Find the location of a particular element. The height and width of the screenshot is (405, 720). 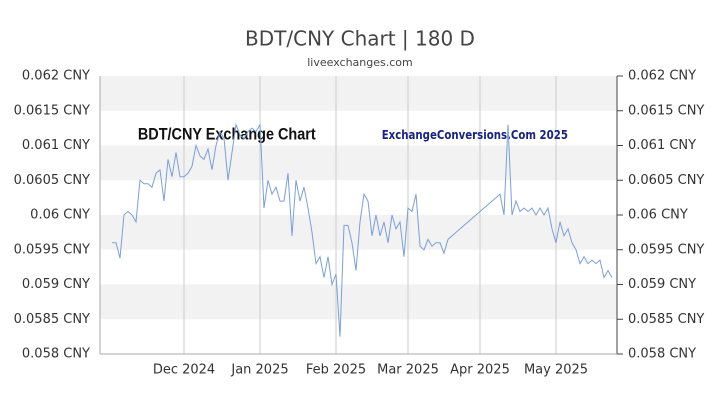

chart-subtitle: liveexchanges.com is located at coordinates (359, 62).